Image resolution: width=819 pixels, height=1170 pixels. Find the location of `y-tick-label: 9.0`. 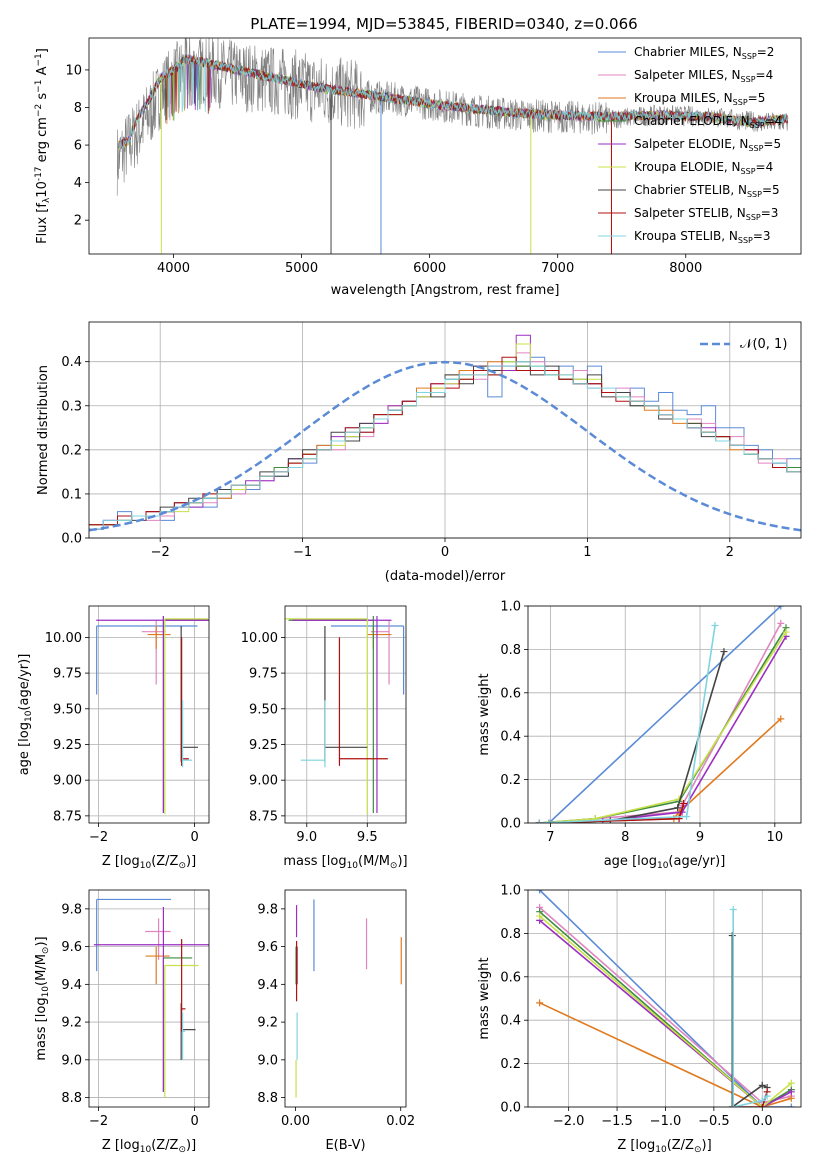

y-tick-label: 9.0 is located at coordinates (267, 1060).